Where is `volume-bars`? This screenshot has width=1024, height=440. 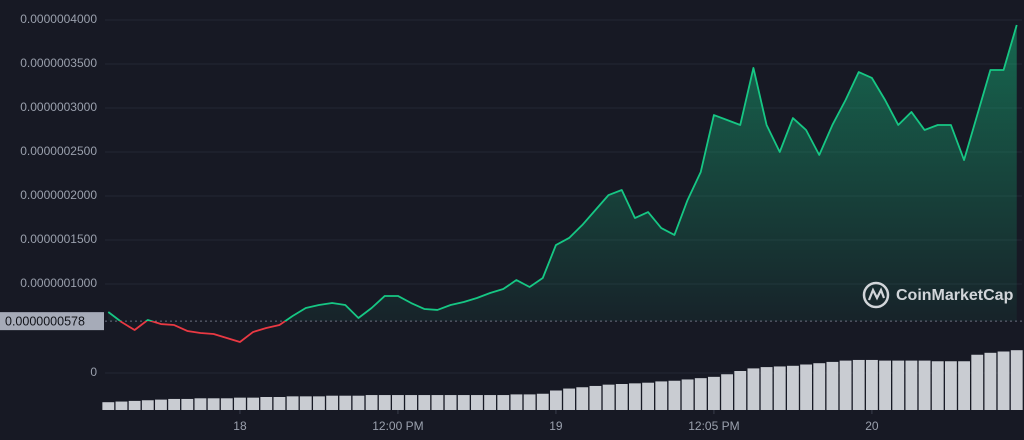
volume-bars is located at coordinates (562, 380).